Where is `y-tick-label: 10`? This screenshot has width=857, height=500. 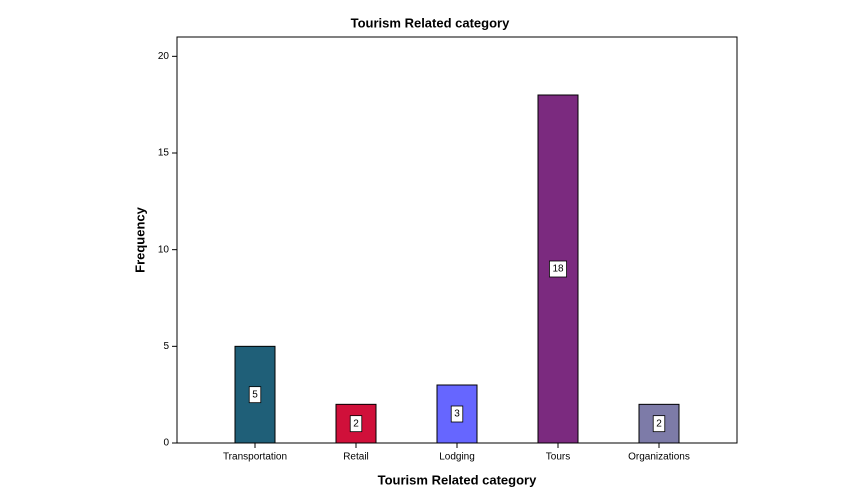
y-tick-label: 10 is located at coordinates (164, 249).